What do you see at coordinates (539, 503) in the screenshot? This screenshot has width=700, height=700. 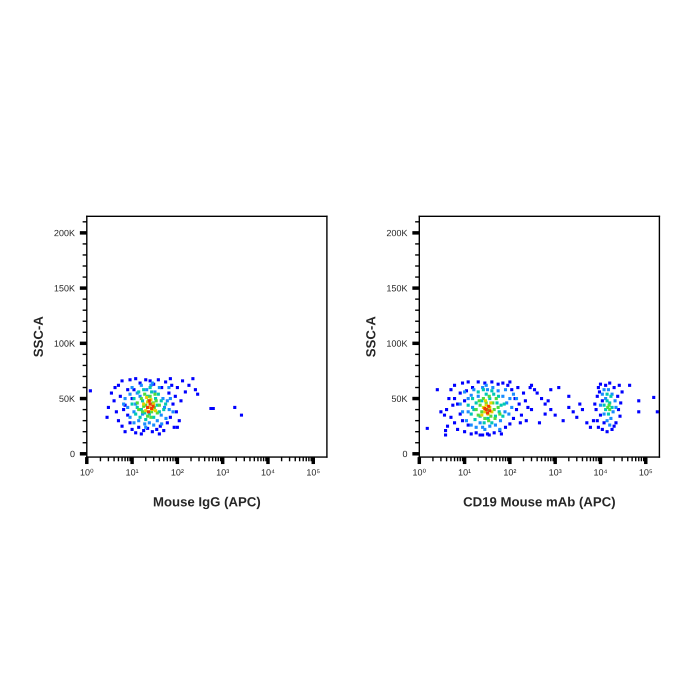 I see `x-axis-title: CD19 Mouse mAb (APC)` at bounding box center [539, 503].